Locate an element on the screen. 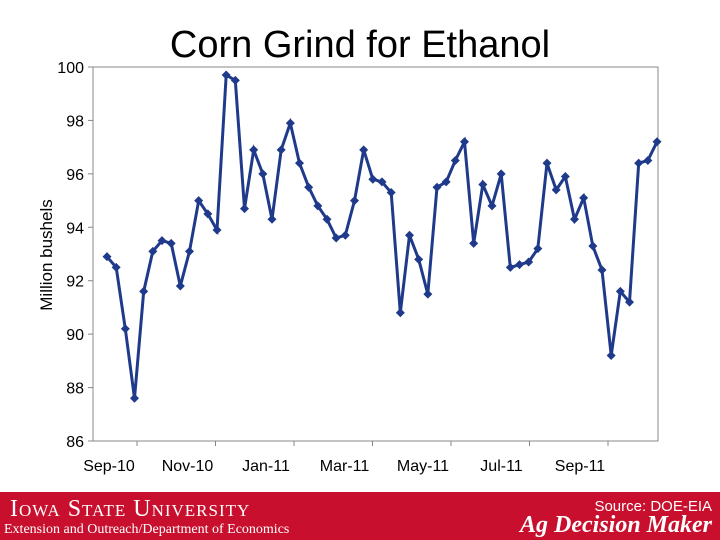 The image size is (720, 540). y-tick-label: 92 is located at coordinates (75, 282).